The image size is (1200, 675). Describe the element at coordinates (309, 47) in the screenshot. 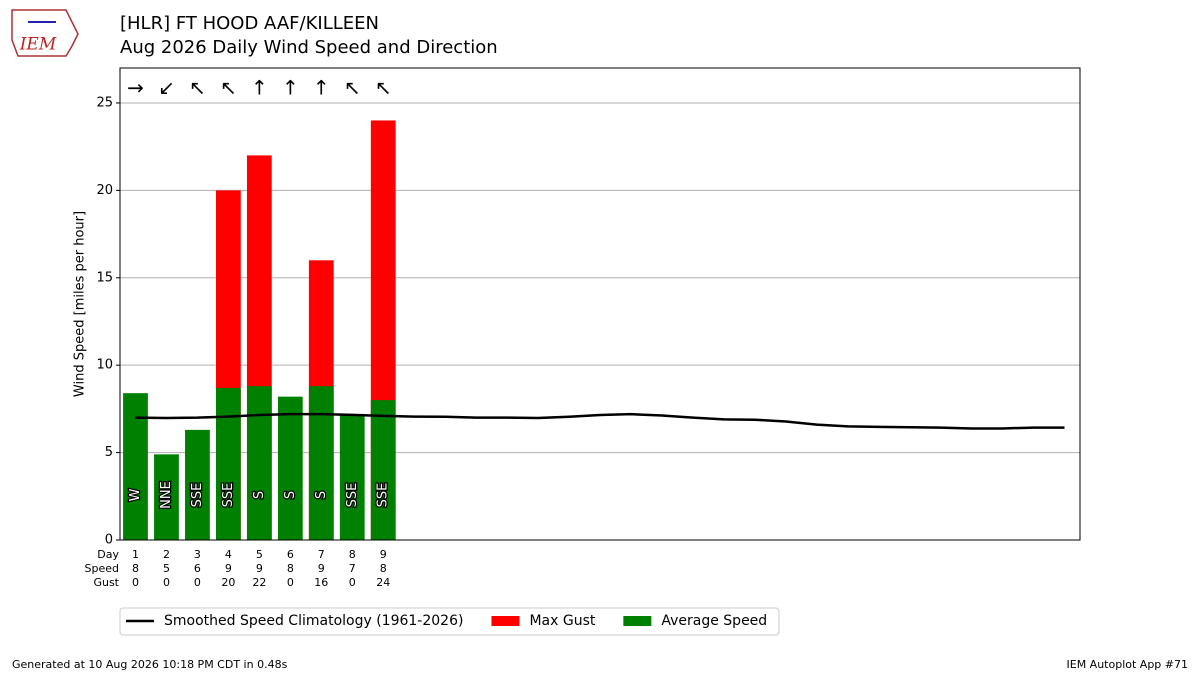

I see `chart-subtitle: Aug 2026 Daily Wind Speed and Direction` at that location.